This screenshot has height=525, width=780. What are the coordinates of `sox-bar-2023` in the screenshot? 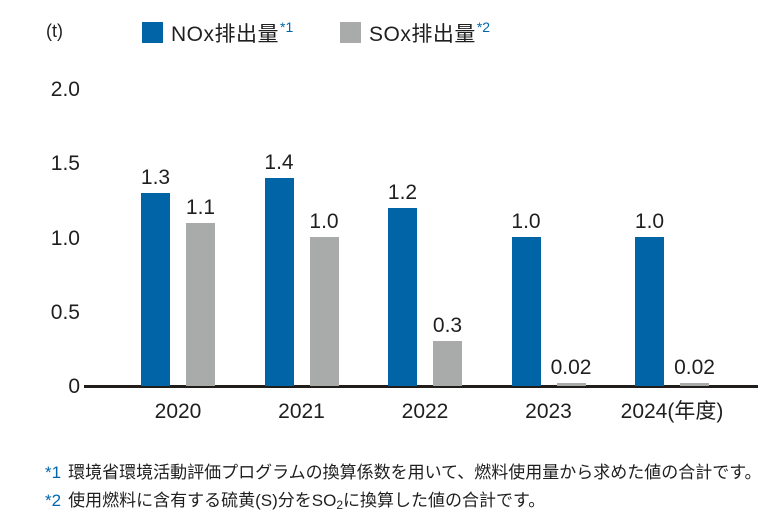 It's located at (571, 384).